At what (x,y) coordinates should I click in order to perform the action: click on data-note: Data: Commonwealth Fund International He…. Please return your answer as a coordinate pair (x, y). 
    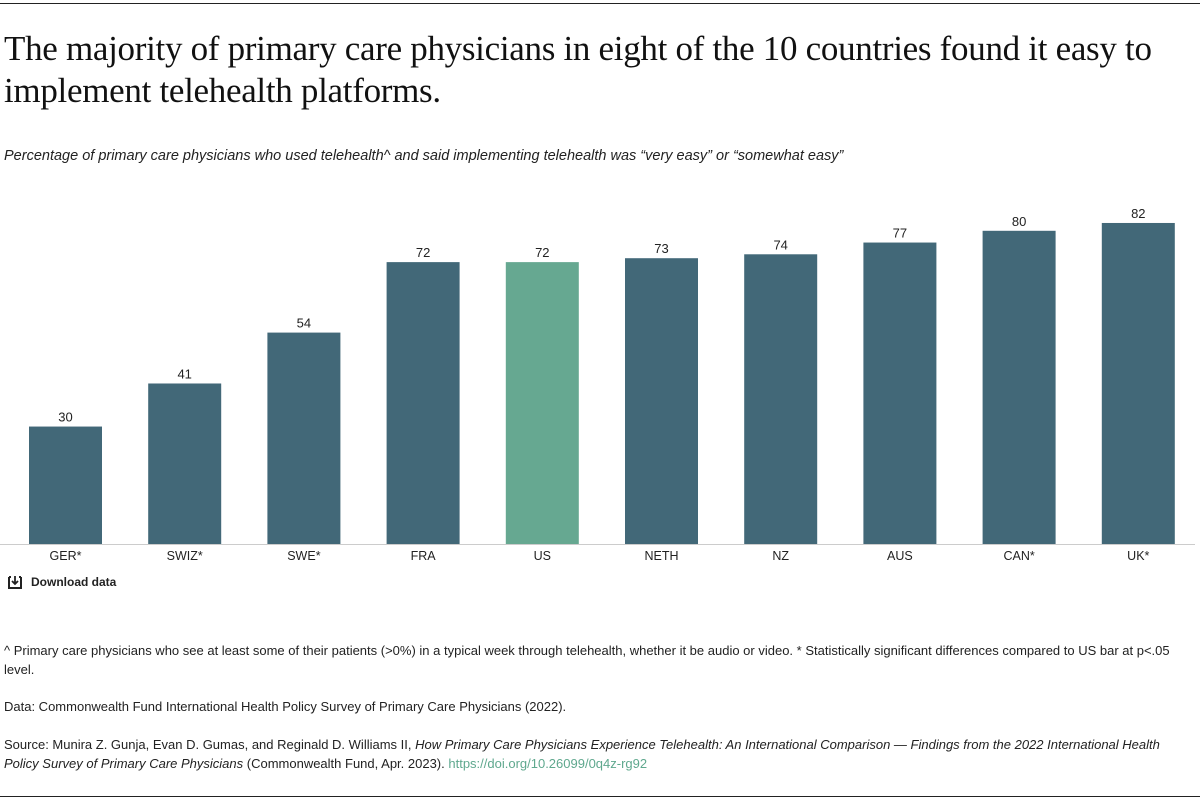
    Looking at the image, I should click on (285, 706).